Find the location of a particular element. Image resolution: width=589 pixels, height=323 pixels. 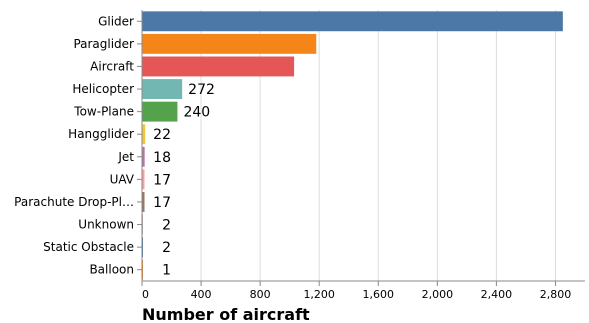

category-label: Hangglider is located at coordinates (101, 134).